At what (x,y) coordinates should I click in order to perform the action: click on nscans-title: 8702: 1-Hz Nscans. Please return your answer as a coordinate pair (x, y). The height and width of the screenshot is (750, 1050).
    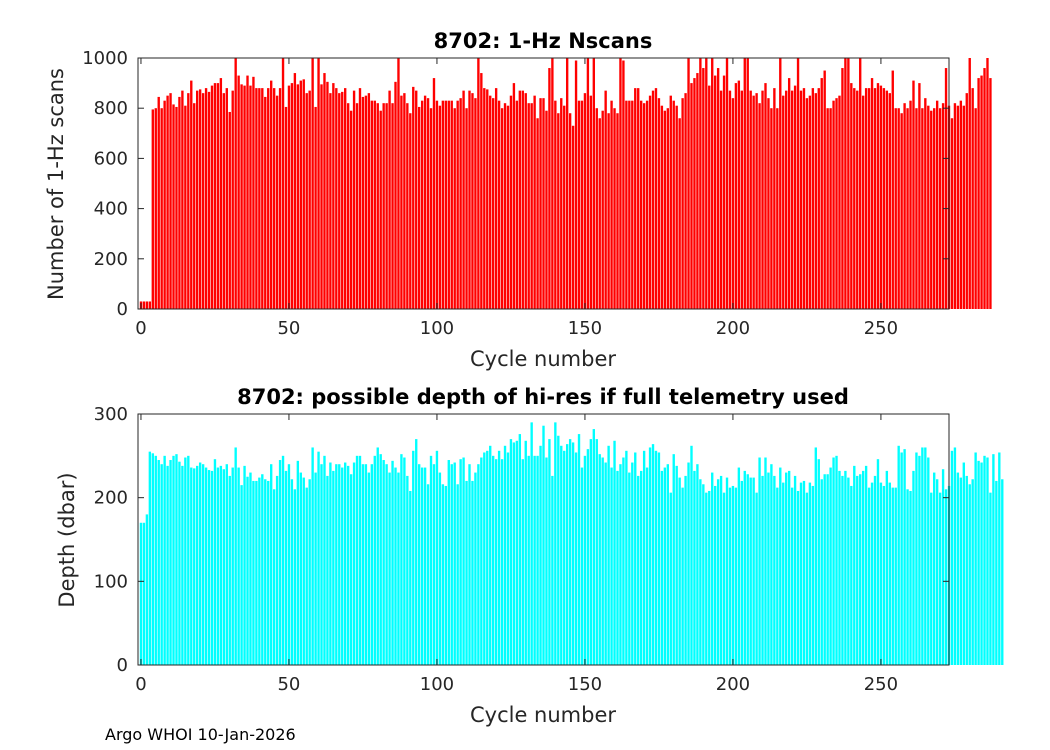
    Looking at the image, I should click on (543, 41).